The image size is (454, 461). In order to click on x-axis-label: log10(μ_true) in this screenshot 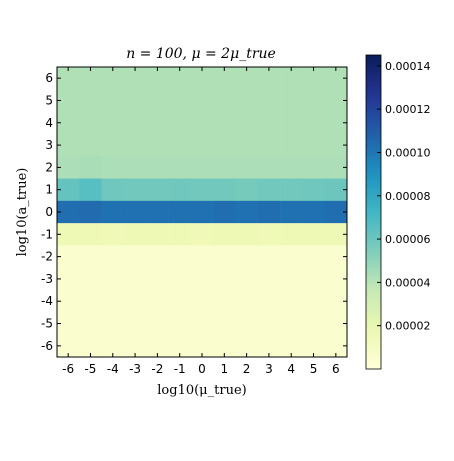, I will do `click(201, 390)`.